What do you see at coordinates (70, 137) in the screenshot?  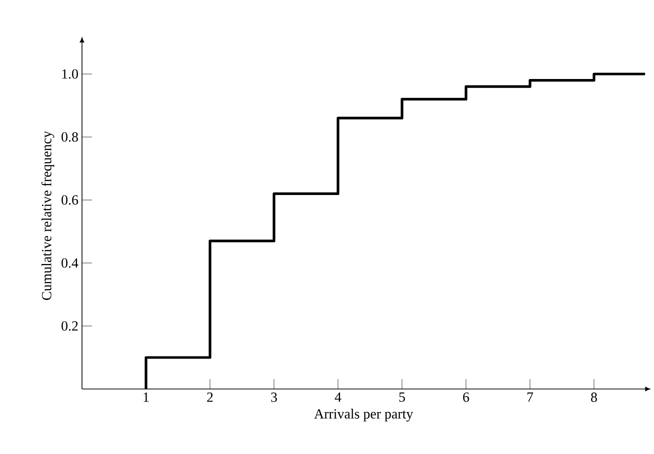 I see `y-tick-label: 0.8` at bounding box center [70, 137].